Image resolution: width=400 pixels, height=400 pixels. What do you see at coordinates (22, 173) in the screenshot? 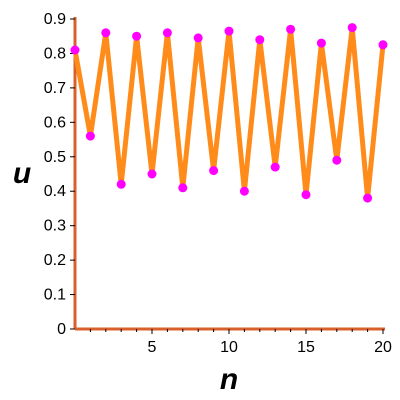
I see `y-axis-title: u` at bounding box center [22, 173].